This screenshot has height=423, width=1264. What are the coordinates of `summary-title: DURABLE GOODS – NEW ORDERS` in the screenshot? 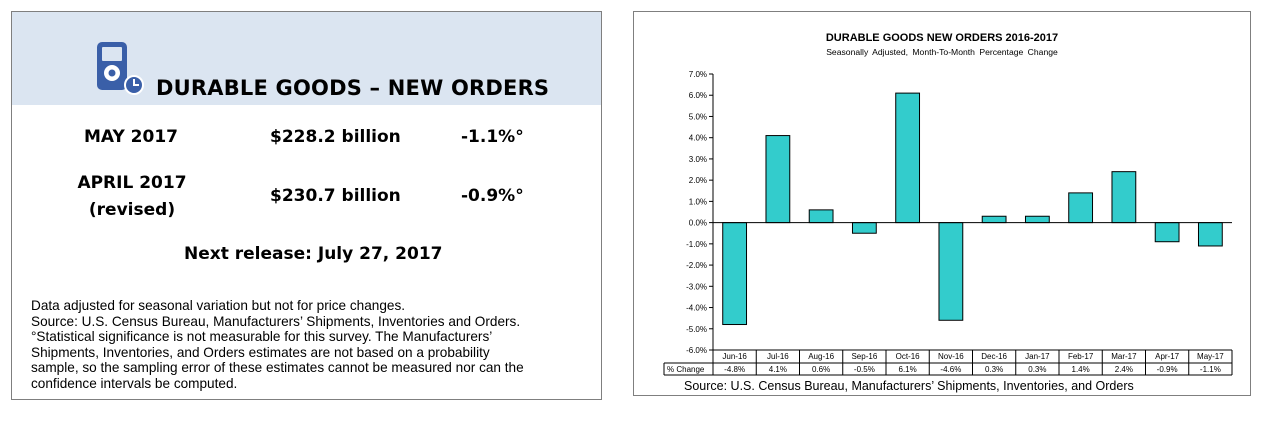 It's located at (353, 88).